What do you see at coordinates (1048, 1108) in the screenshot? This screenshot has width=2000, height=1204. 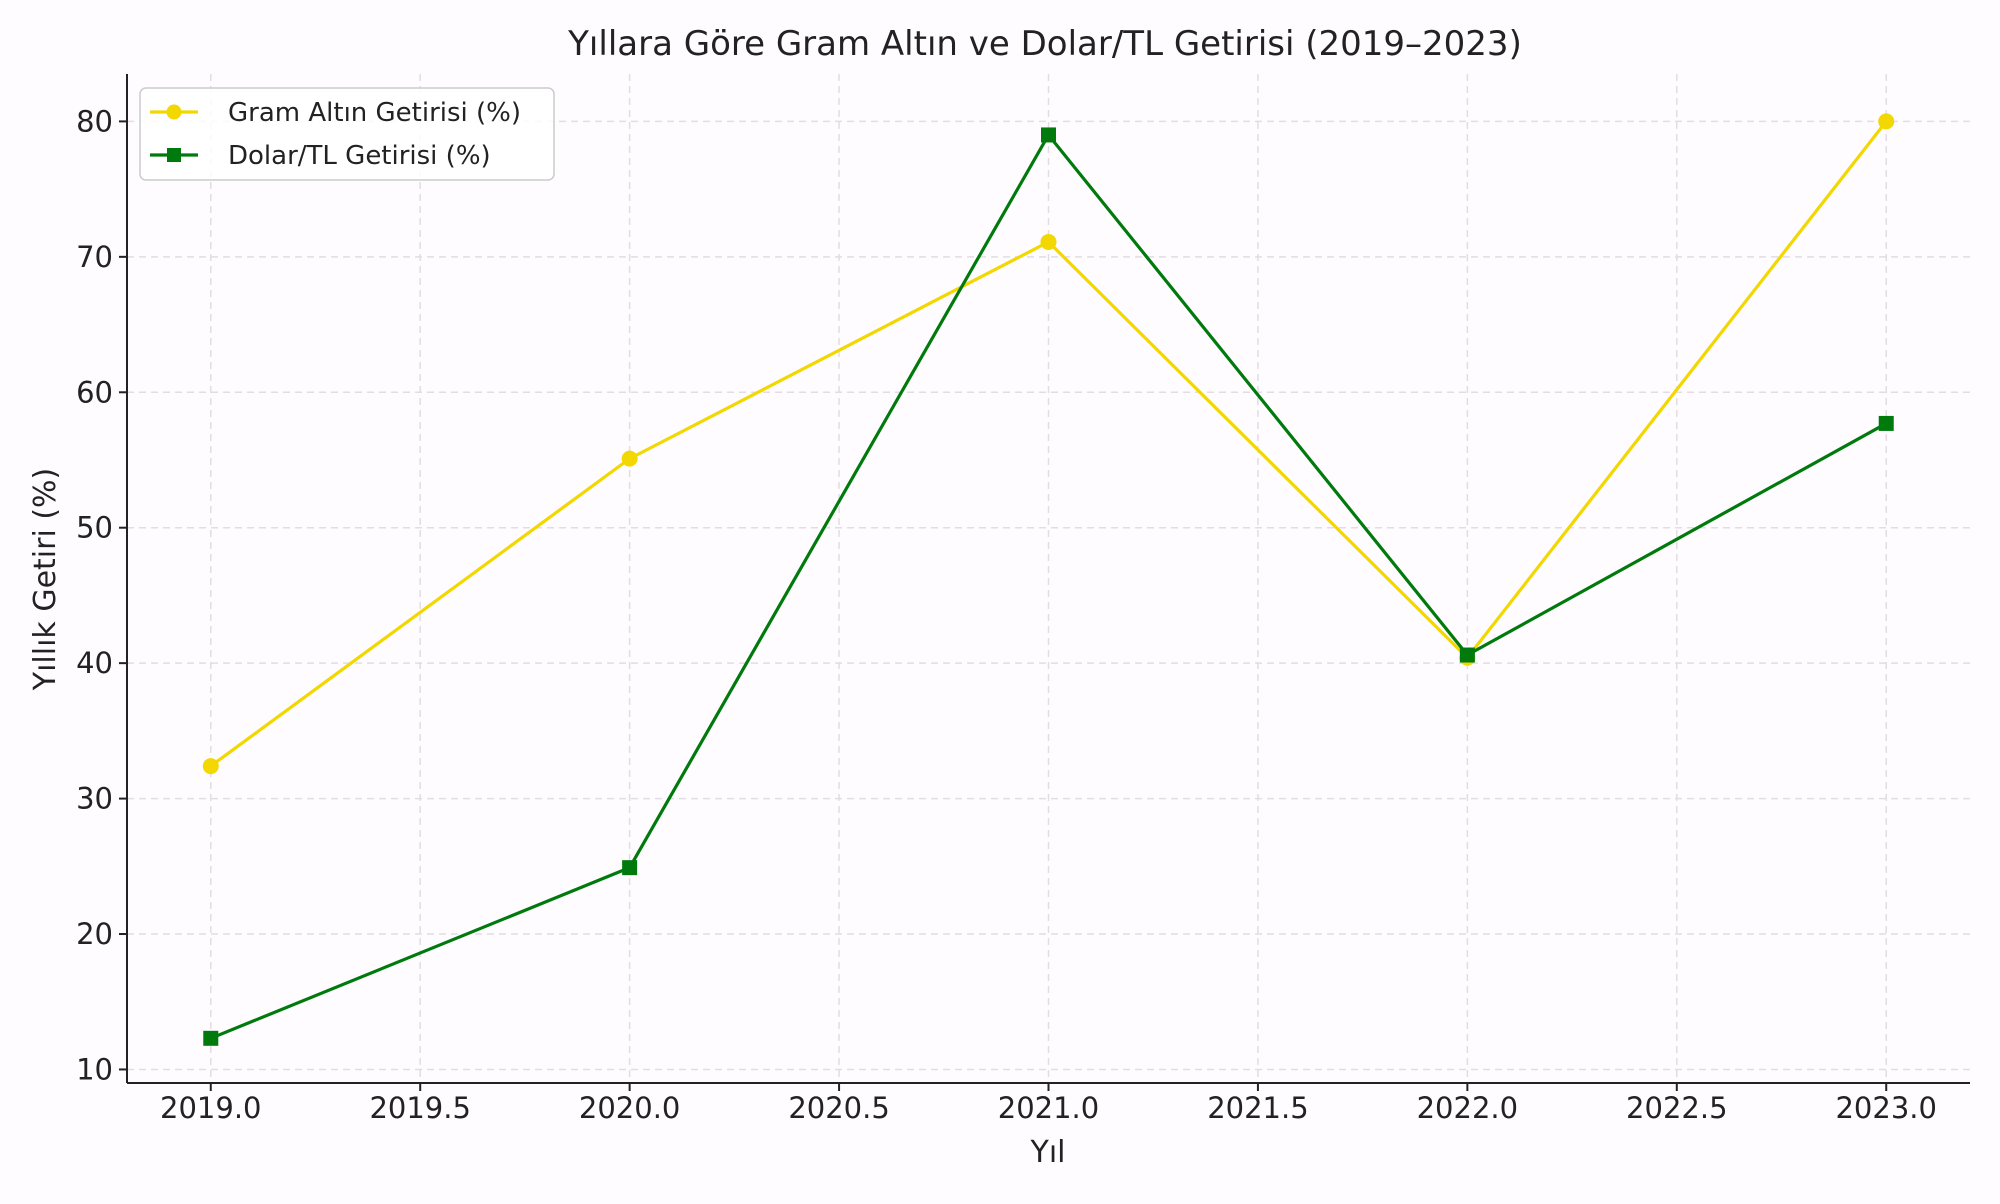 I see `x-tick-label: 2021.0` at bounding box center [1048, 1108].